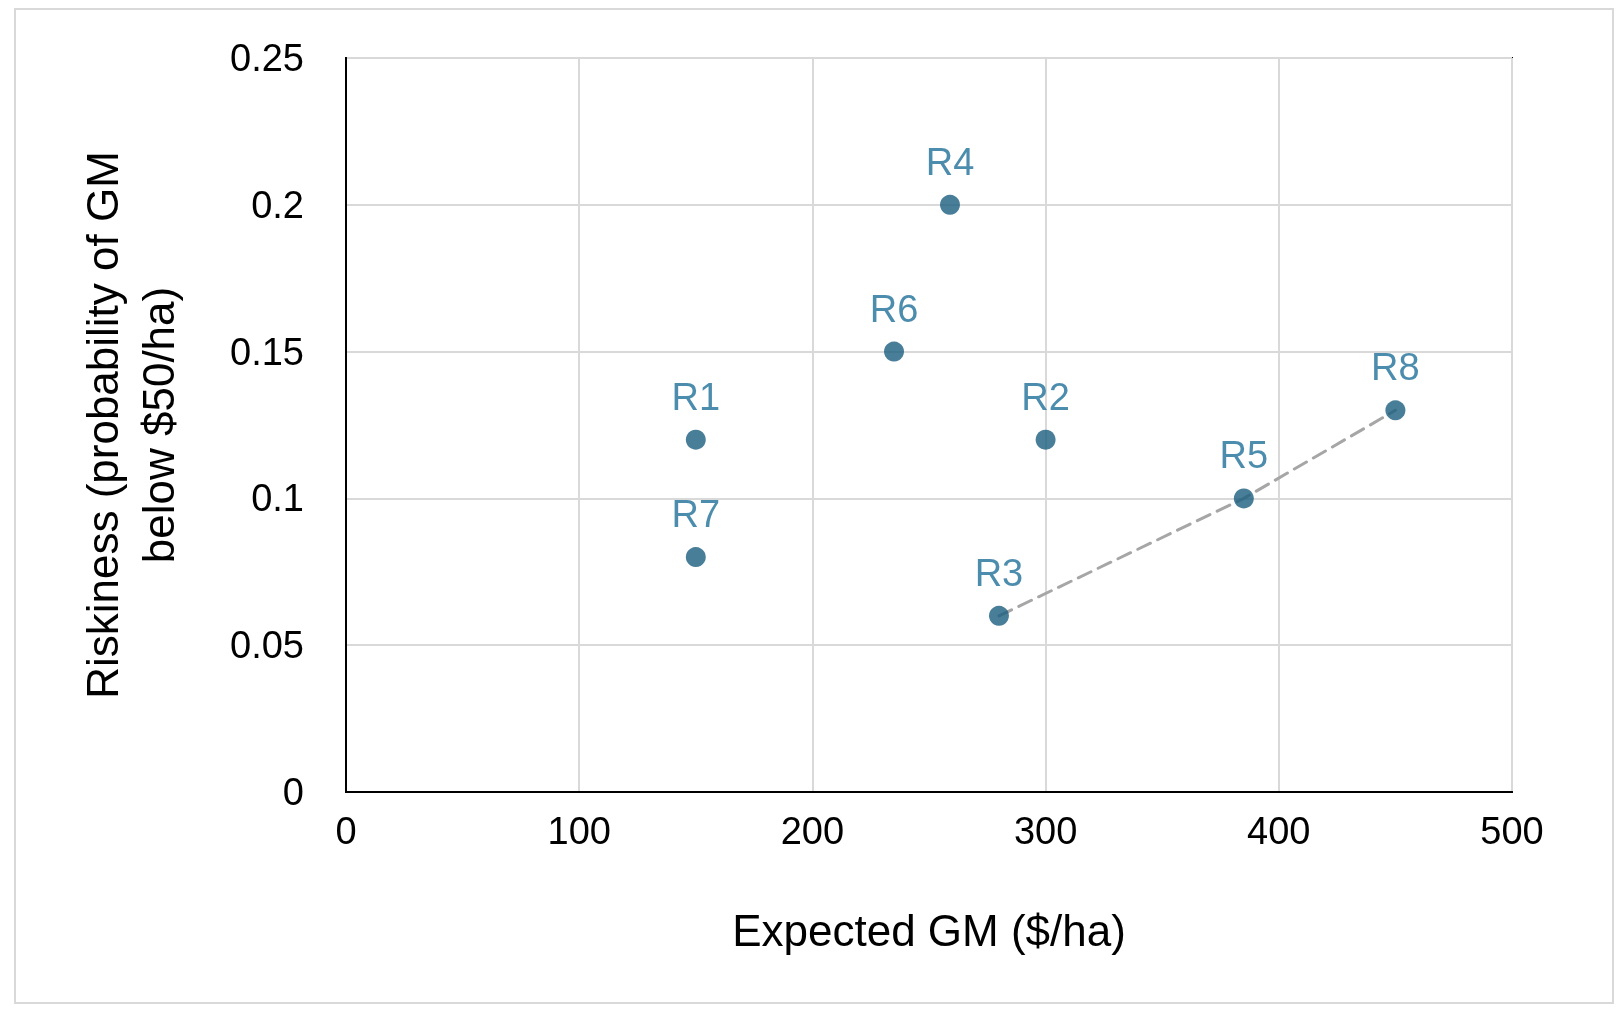 The image size is (1623, 1010). What do you see at coordinates (267, 58) in the screenshot?
I see `y-tick-label: 0.25` at bounding box center [267, 58].